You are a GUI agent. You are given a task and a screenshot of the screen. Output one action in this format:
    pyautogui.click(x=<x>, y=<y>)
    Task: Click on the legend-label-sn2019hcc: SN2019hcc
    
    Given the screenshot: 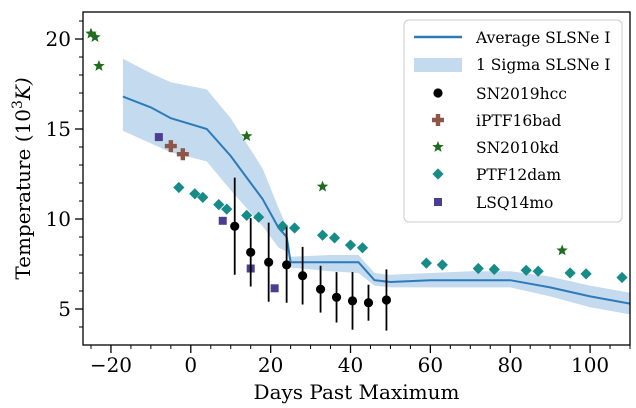 What is the action you would take?
    pyautogui.click(x=521, y=94)
    